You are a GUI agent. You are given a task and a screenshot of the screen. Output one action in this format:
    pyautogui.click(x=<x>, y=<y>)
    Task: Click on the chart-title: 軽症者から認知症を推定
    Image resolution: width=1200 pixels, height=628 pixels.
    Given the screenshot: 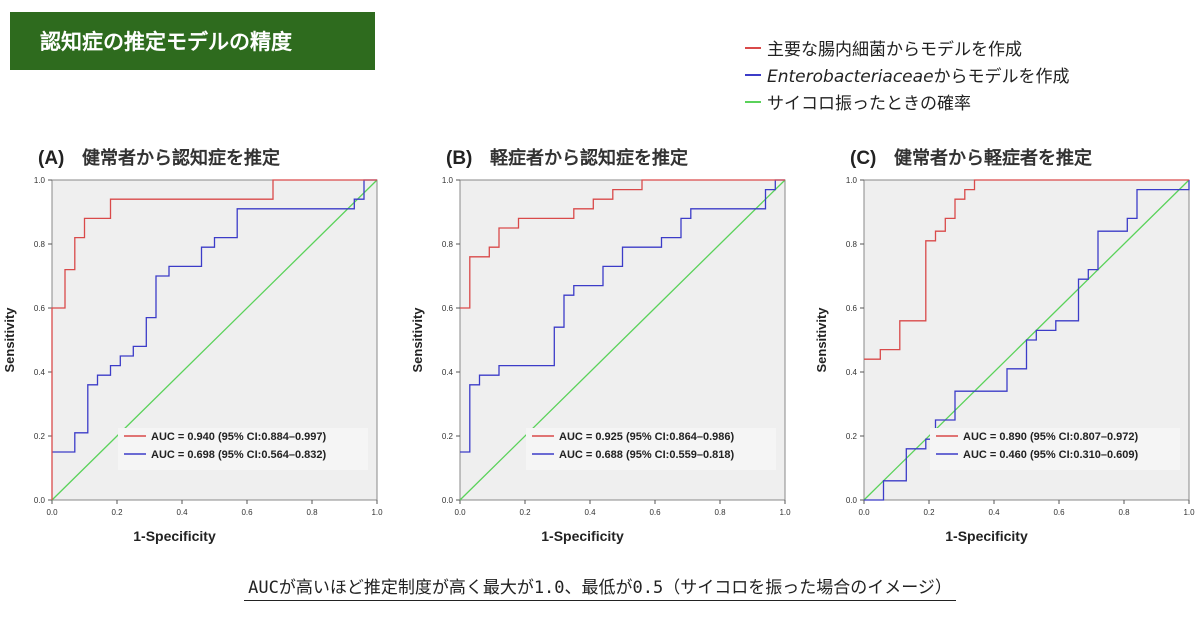 What is the action you would take?
    pyautogui.click(x=589, y=157)
    